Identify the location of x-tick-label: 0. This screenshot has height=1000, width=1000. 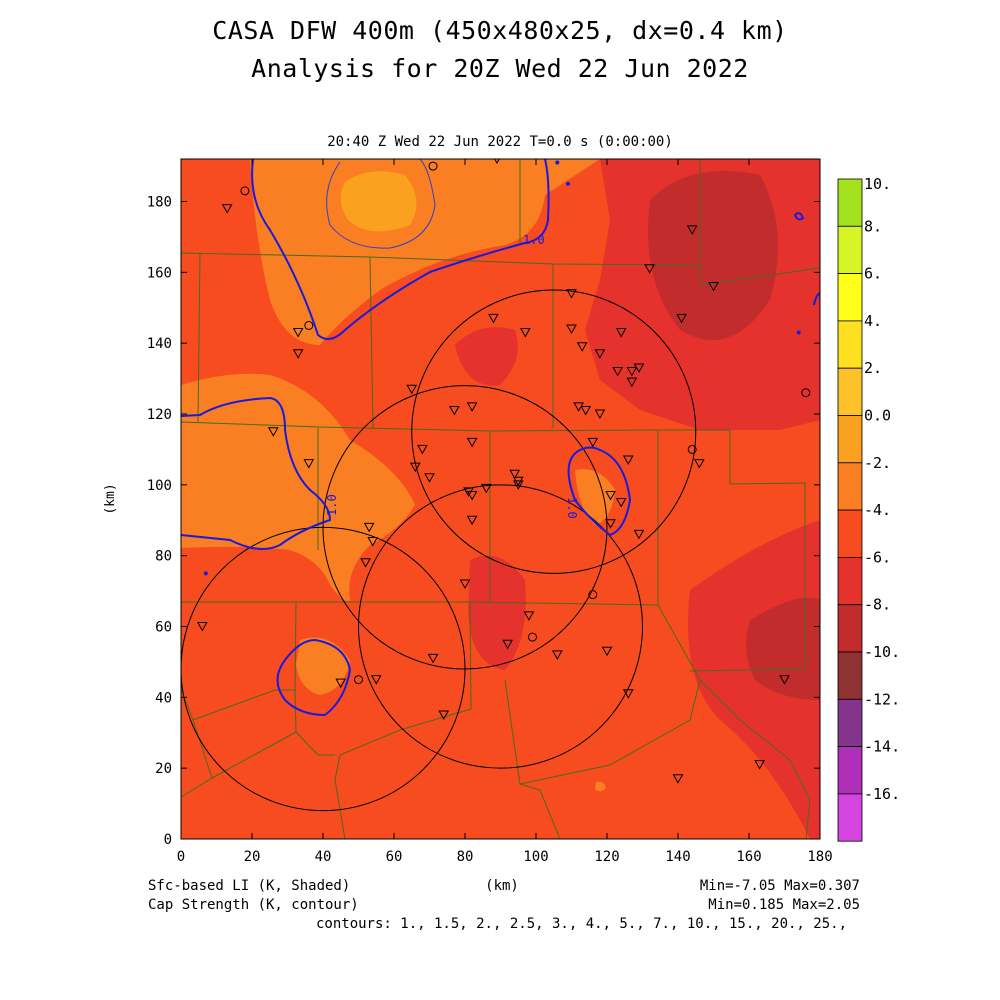
(181, 857).